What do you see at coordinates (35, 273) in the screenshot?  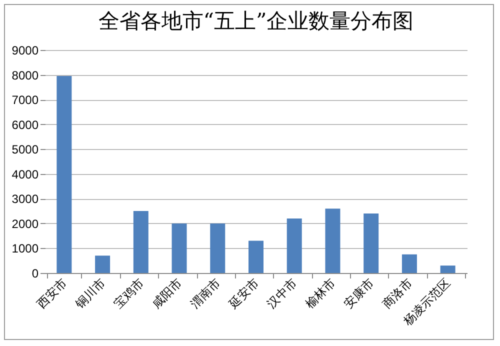 I see `y-tick-label: 0` at bounding box center [35, 273].